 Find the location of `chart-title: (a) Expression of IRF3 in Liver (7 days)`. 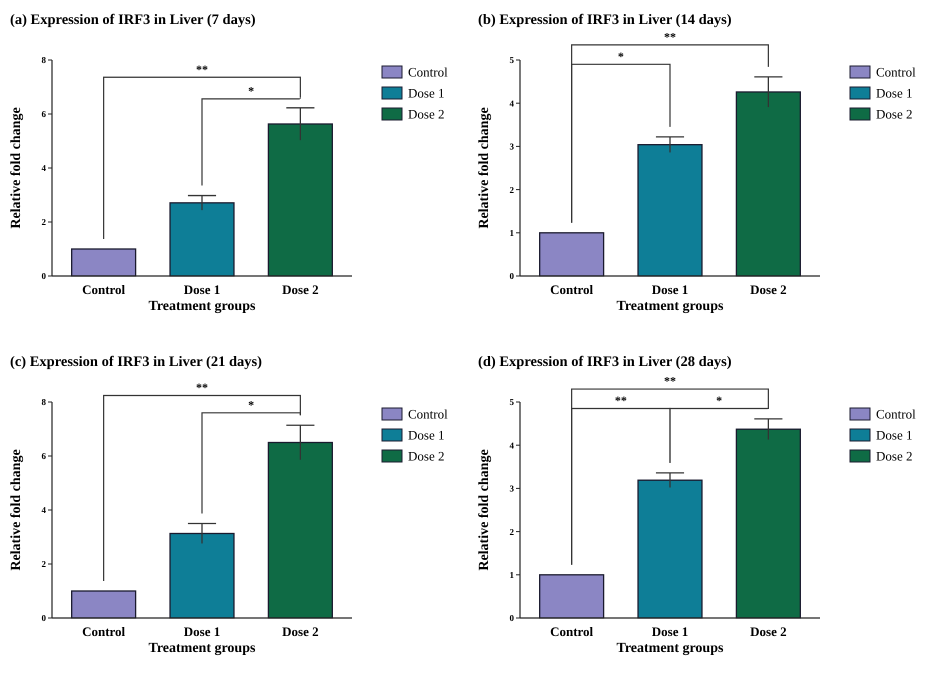

chart-title: (a) Expression of IRF3 in Liver (7 days) is located at coordinates (133, 20).